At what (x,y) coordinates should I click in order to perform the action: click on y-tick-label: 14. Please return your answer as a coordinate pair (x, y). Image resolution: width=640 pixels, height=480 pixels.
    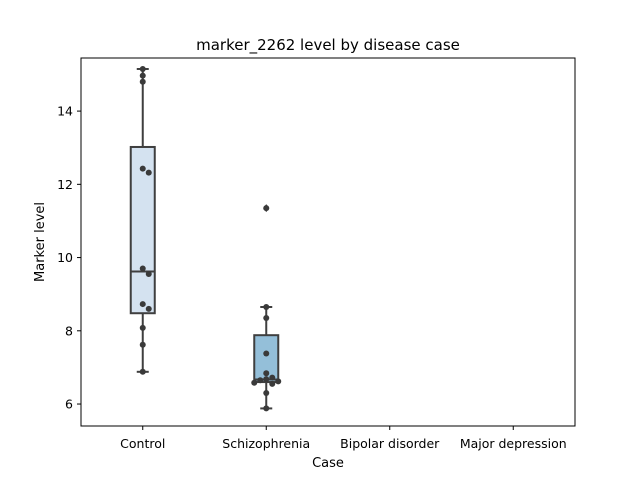
    Looking at the image, I should click on (65, 111).